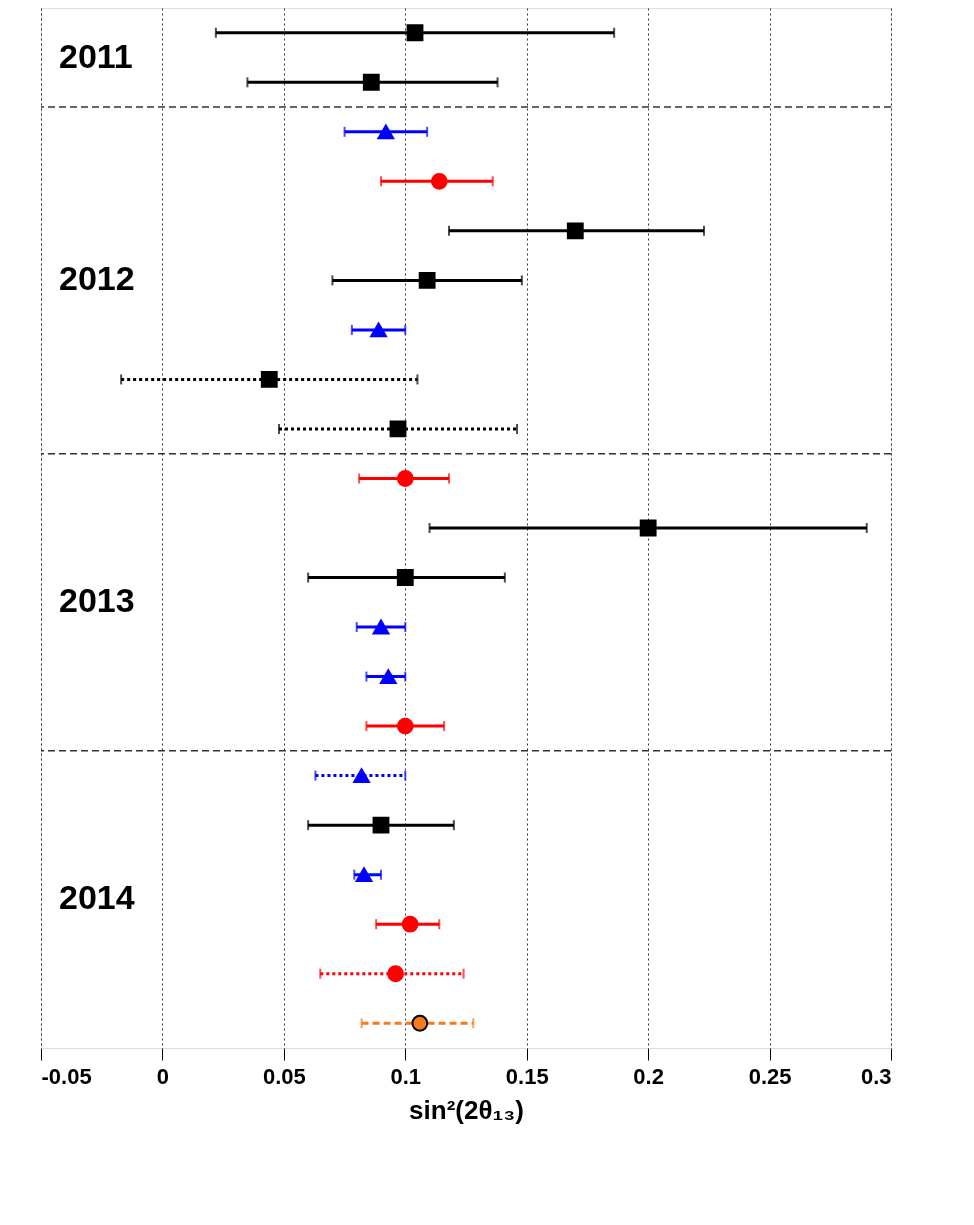 The width and height of the screenshot is (974, 1225). What do you see at coordinates (97, 278) in the screenshot?
I see `annotation: 2012` at bounding box center [97, 278].